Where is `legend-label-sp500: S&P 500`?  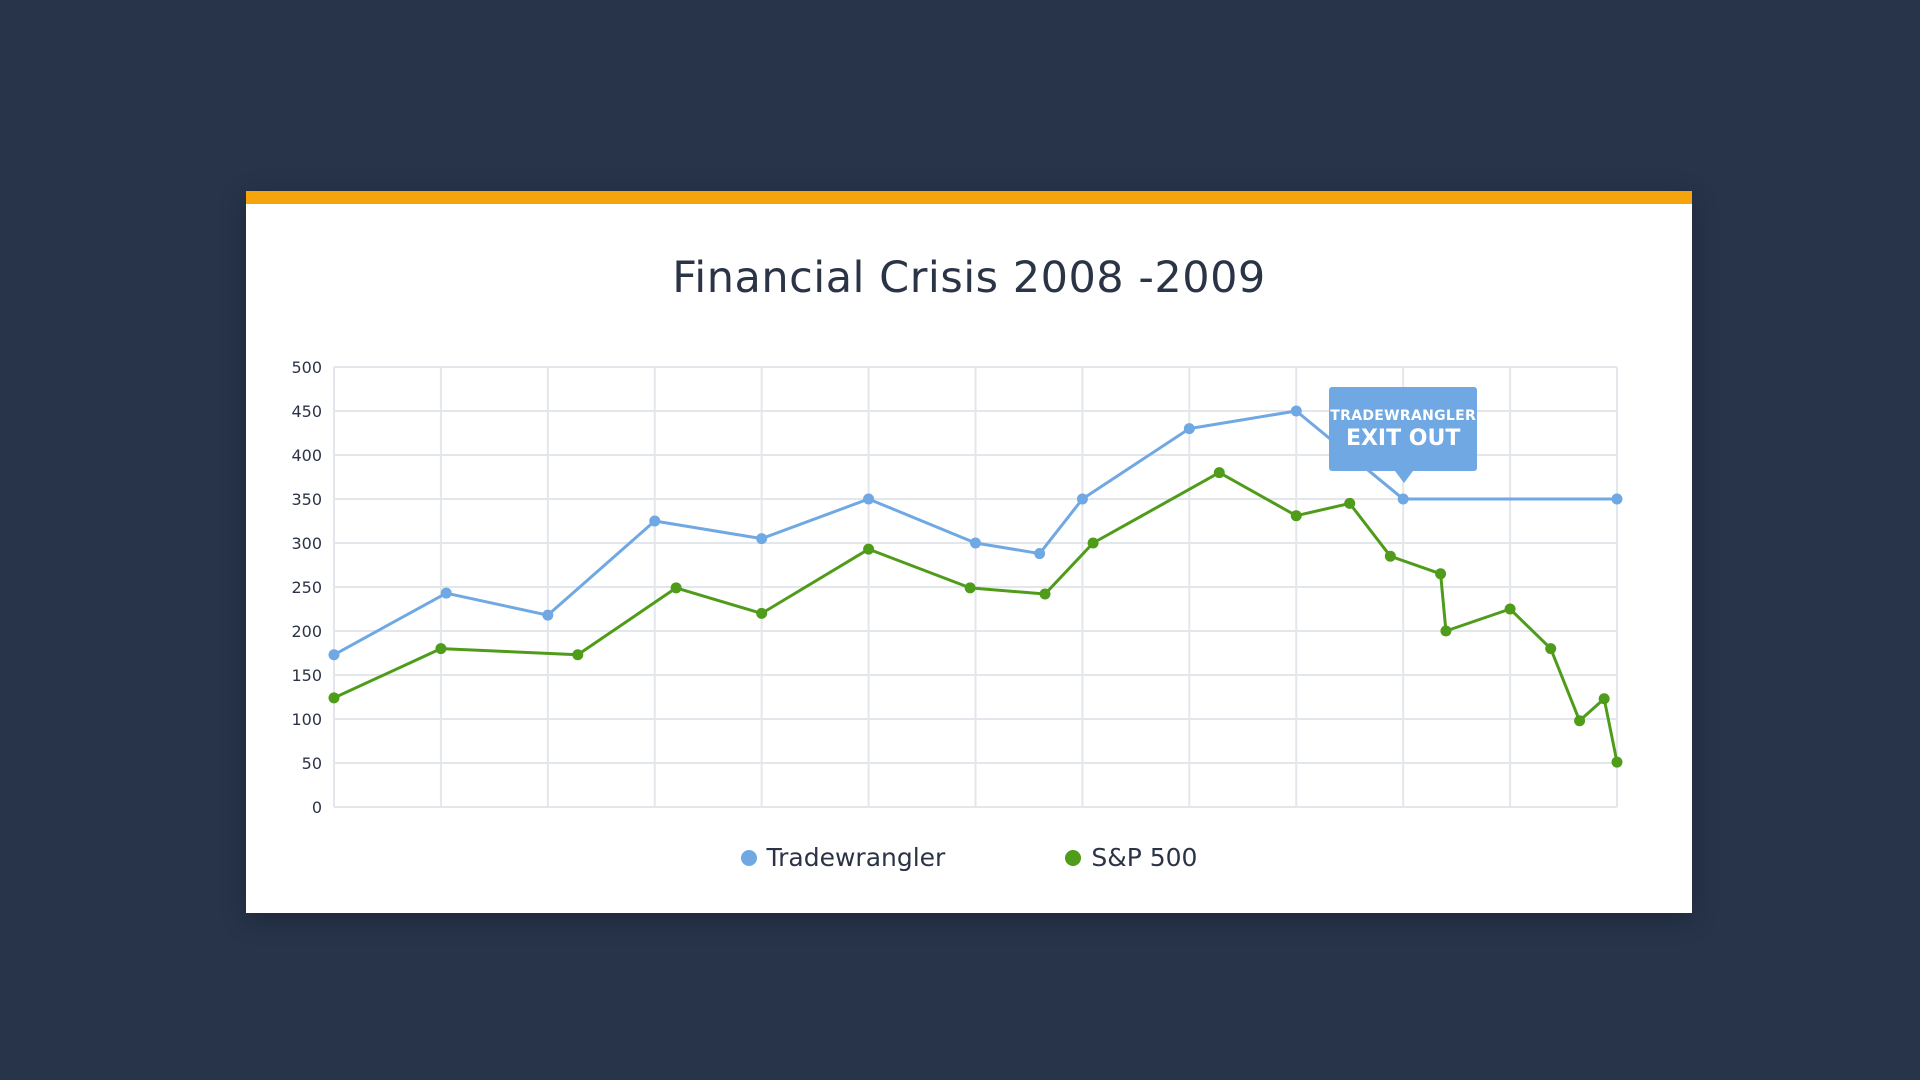
legend-label-sp500: S&P 500 is located at coordinates (1144, 857).